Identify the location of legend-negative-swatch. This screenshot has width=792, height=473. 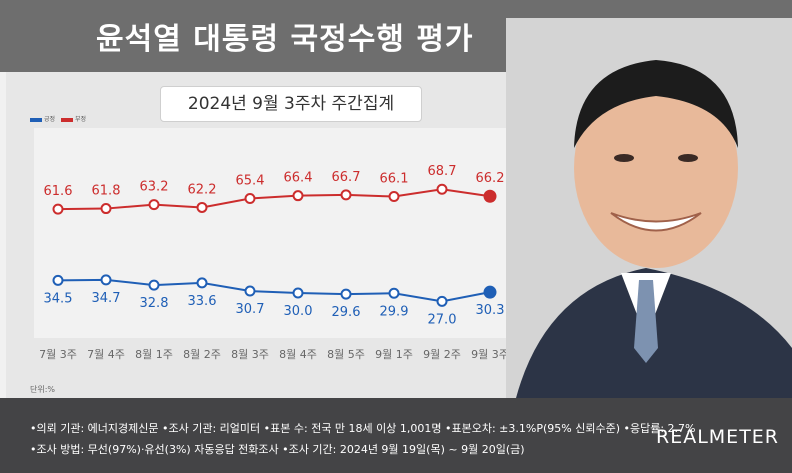
(66, 119).